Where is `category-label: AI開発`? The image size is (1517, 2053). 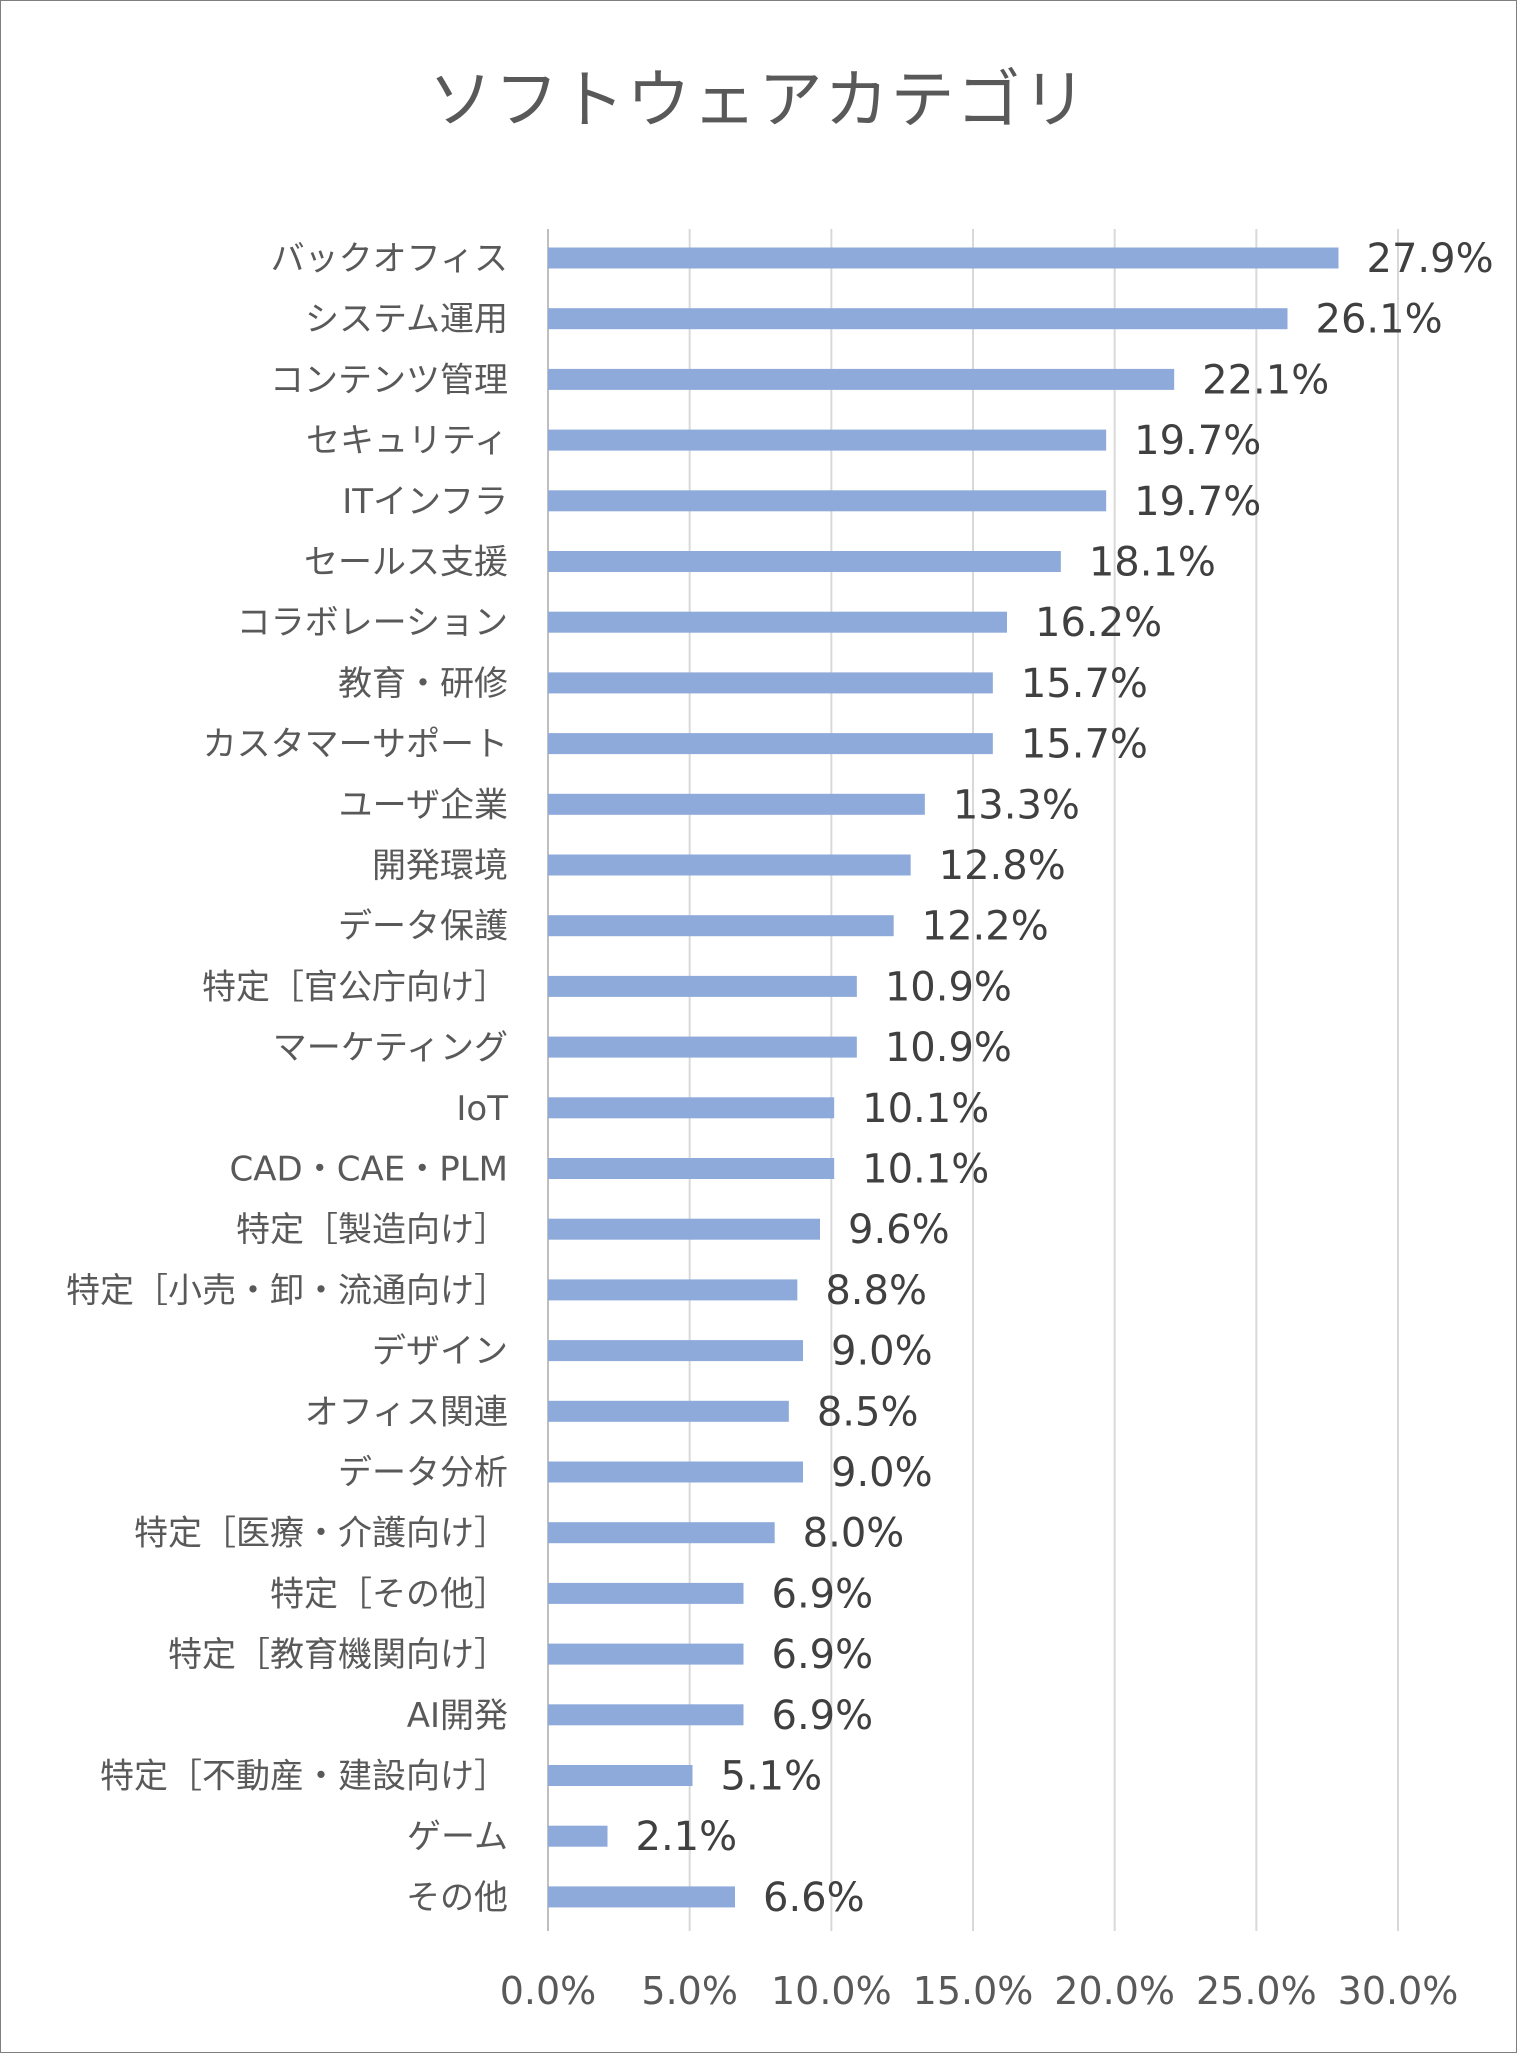 category-label: AI開発 is located at coordinates (457, 1716).